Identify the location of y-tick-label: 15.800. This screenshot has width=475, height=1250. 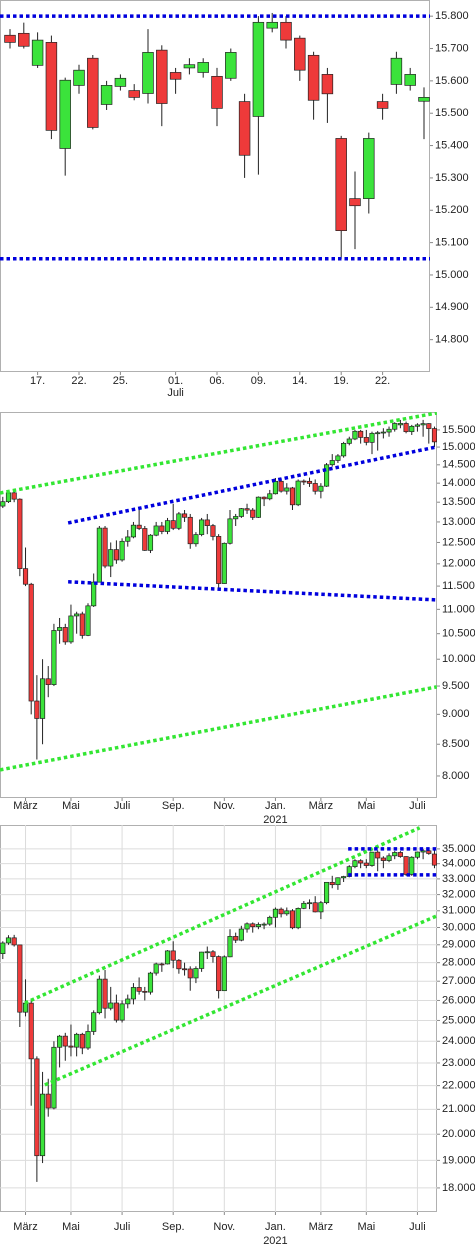
(452, 16).